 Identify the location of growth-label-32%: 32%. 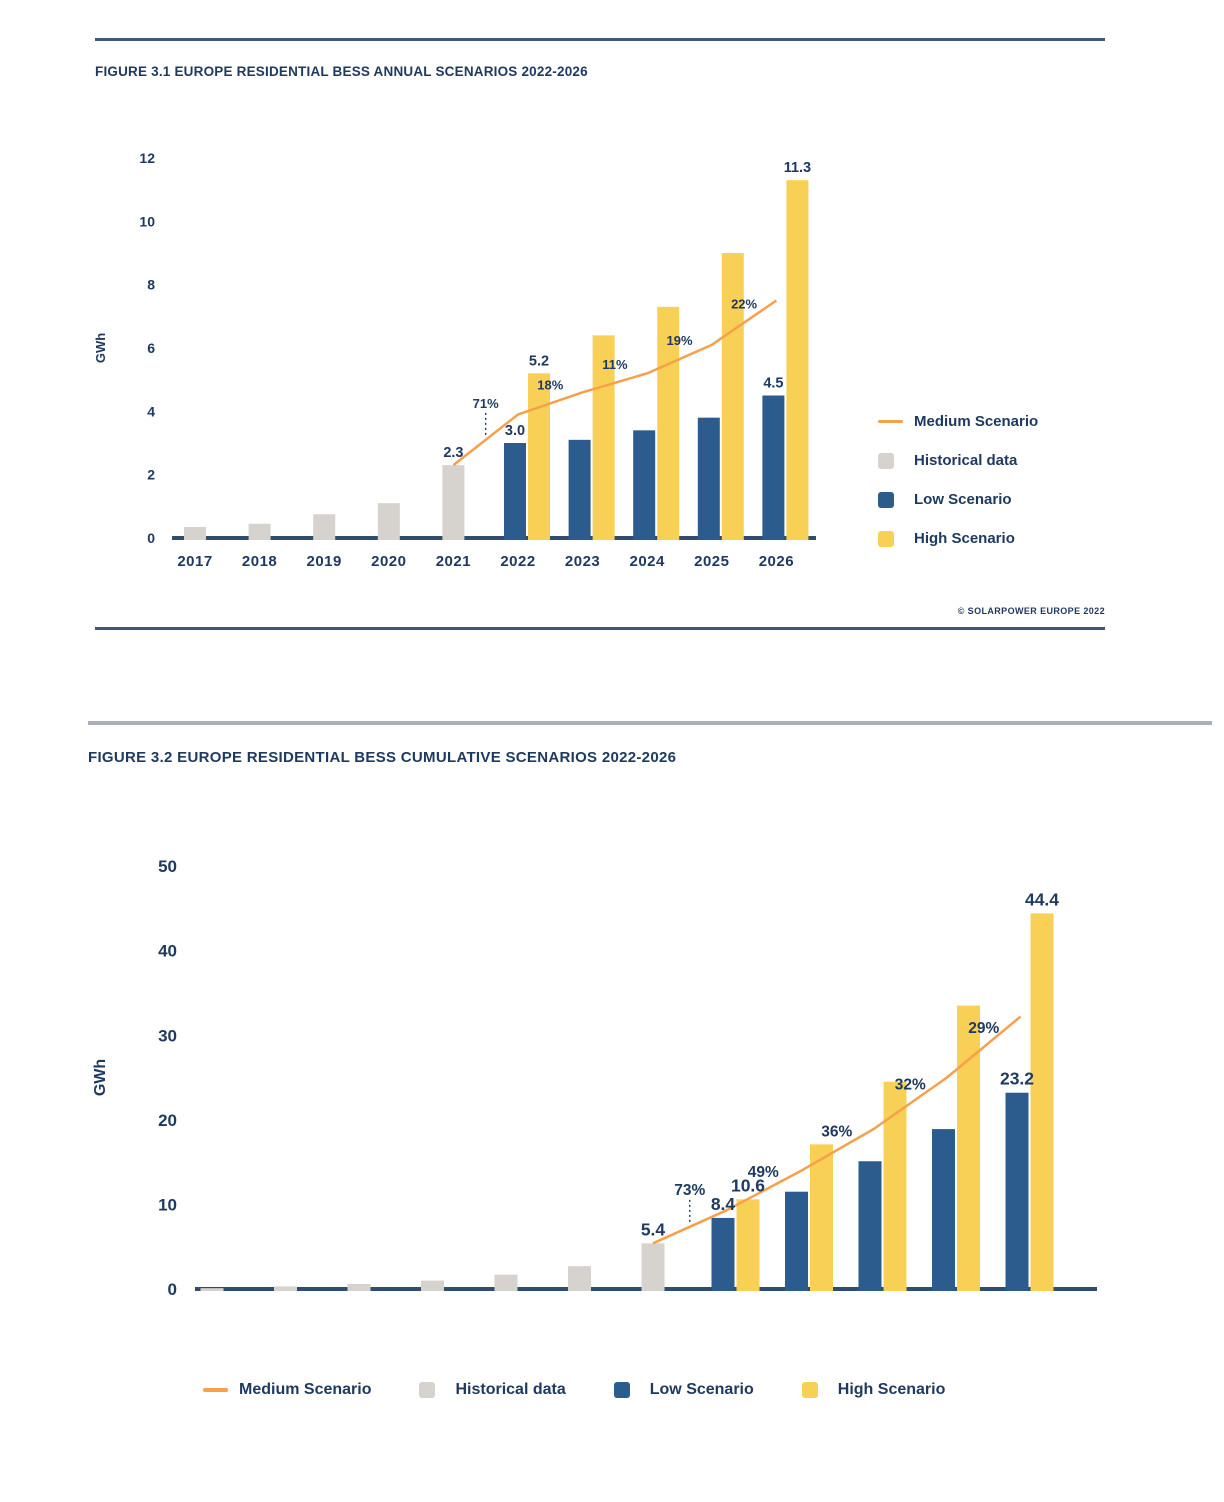
(910, 1084).